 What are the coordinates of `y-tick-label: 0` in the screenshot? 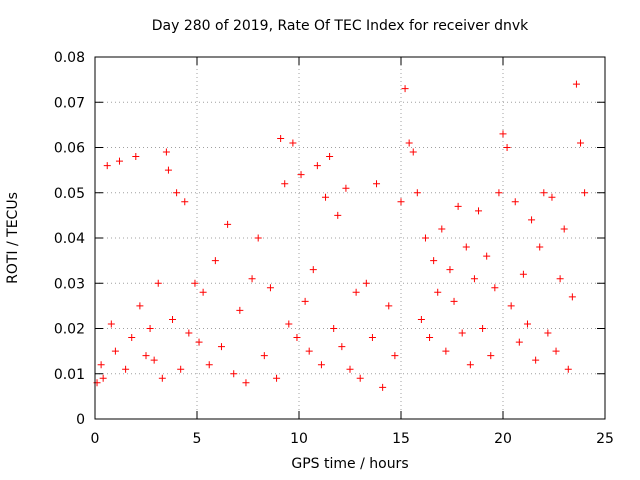 It's located at (80, 420).